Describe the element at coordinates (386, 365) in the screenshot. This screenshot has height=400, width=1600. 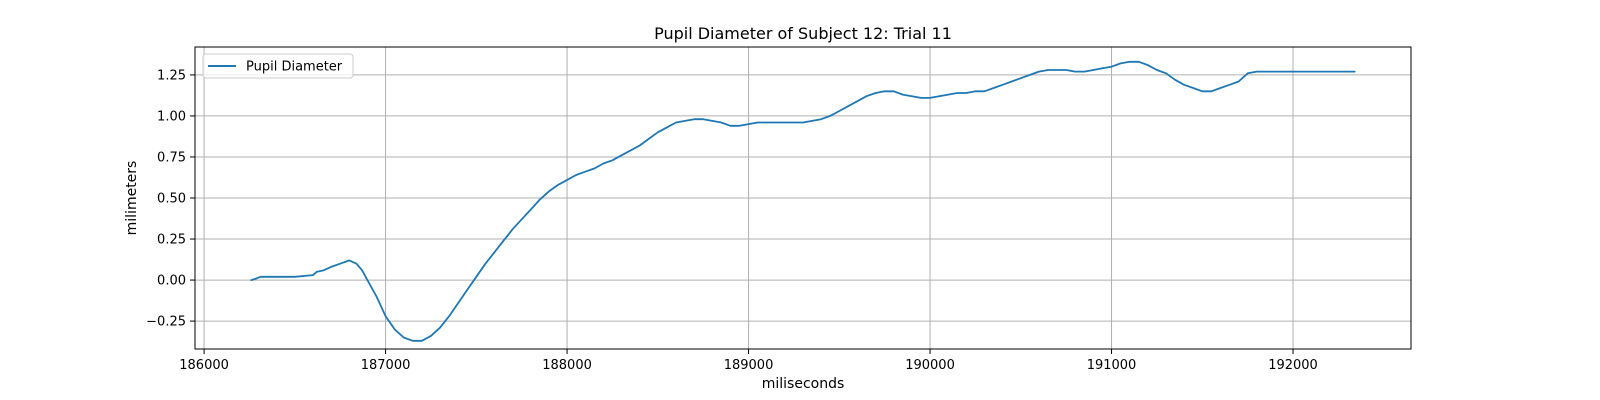
I see `x-tick-label: 187000` at that location.